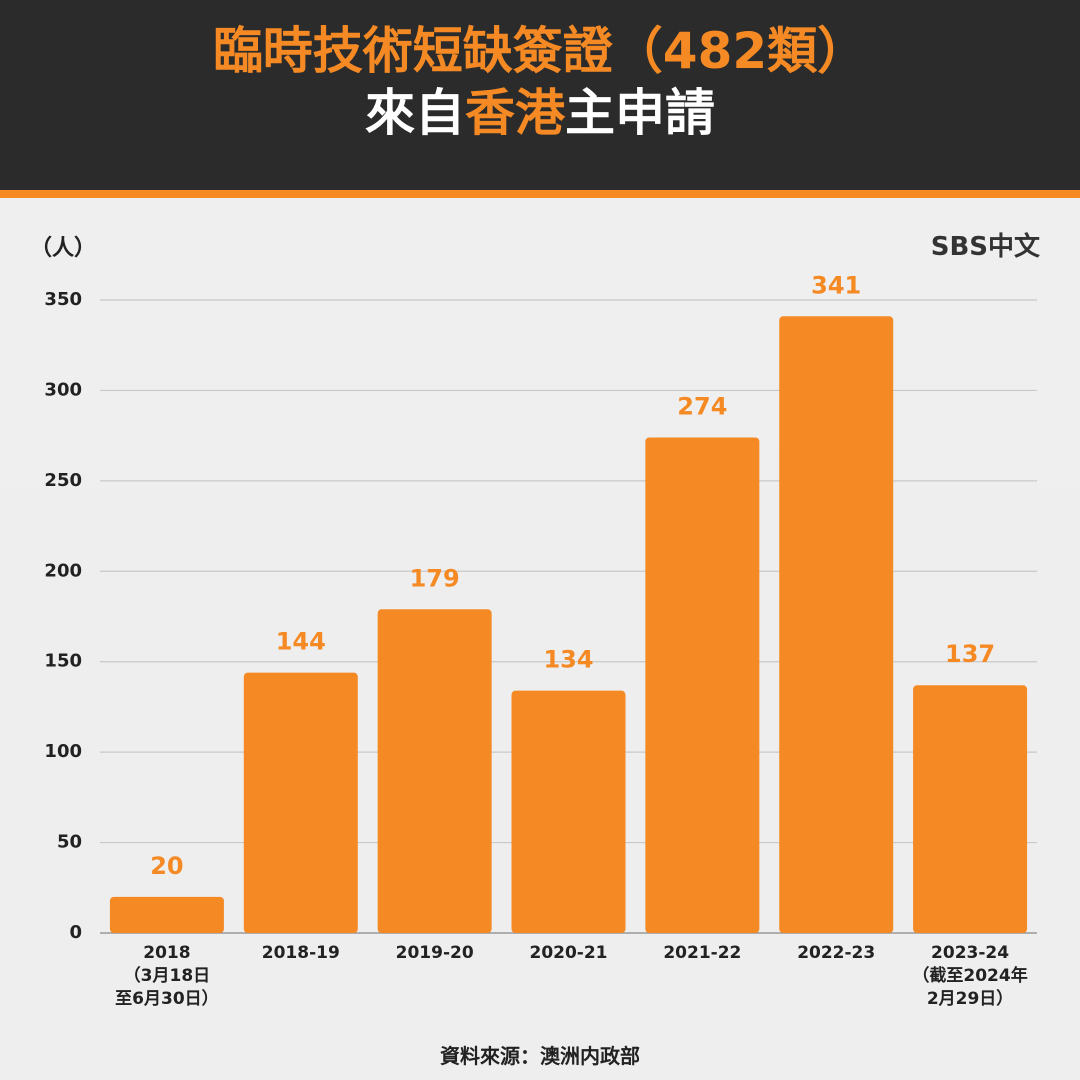  I want to click on value-label: 137, so click(970, 654).